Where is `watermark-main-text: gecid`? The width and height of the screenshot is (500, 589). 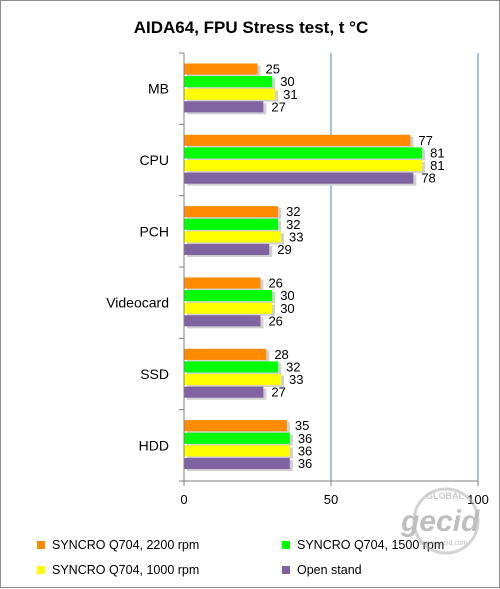
watermark-main-text: gecid is located at coordinates (440, 521).